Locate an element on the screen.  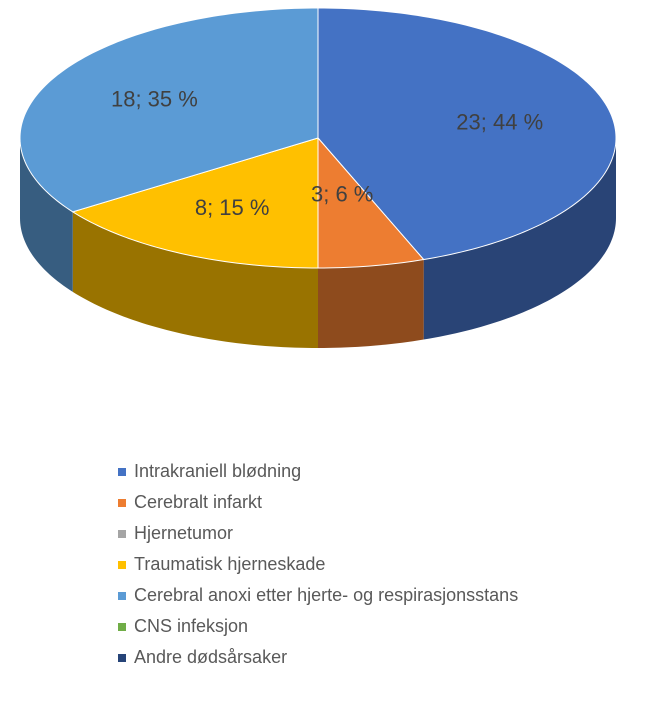
legend-label: Cerebralt infarkt is located at coordinates (198, 502).